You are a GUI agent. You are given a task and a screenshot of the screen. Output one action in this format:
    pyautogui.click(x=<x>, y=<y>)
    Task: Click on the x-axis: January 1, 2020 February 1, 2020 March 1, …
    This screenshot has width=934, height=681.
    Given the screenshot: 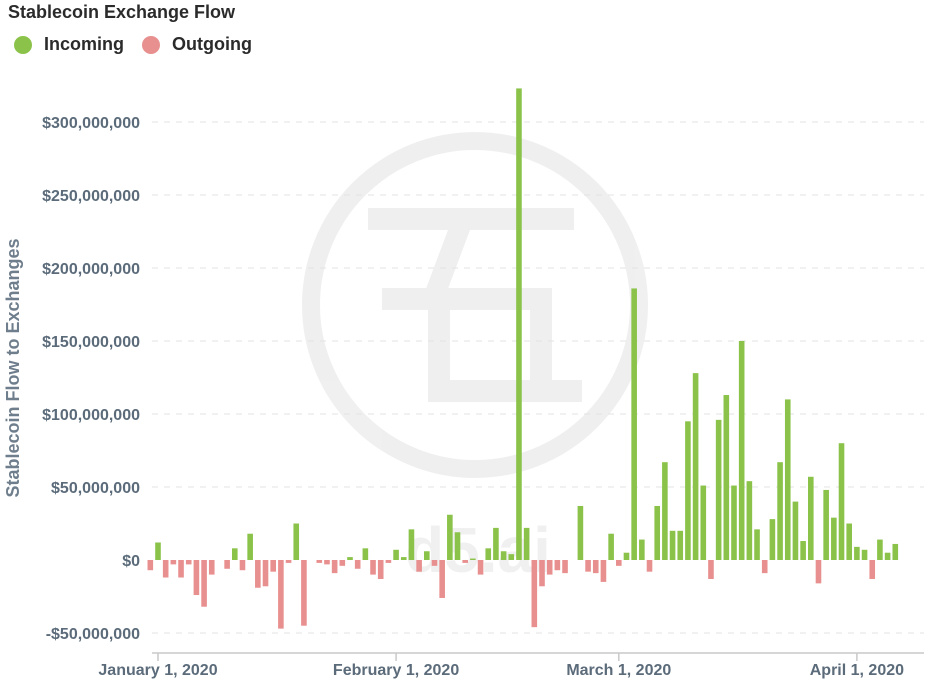 What is the action you would take?
    pyautogui.click(x=511, y=665)
    